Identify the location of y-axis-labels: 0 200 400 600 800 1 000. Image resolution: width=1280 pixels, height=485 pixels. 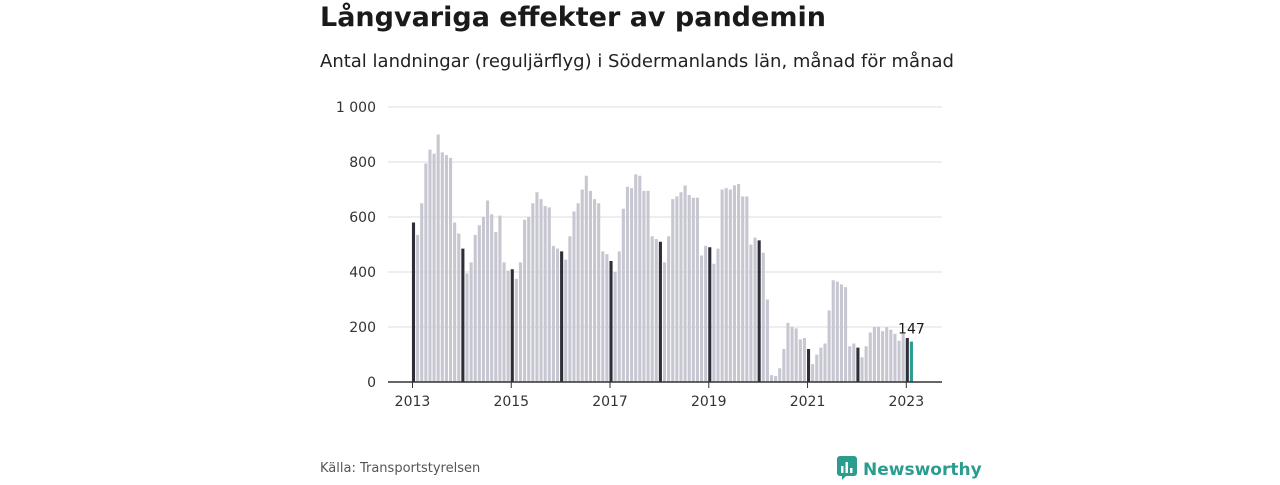
(356, 245).